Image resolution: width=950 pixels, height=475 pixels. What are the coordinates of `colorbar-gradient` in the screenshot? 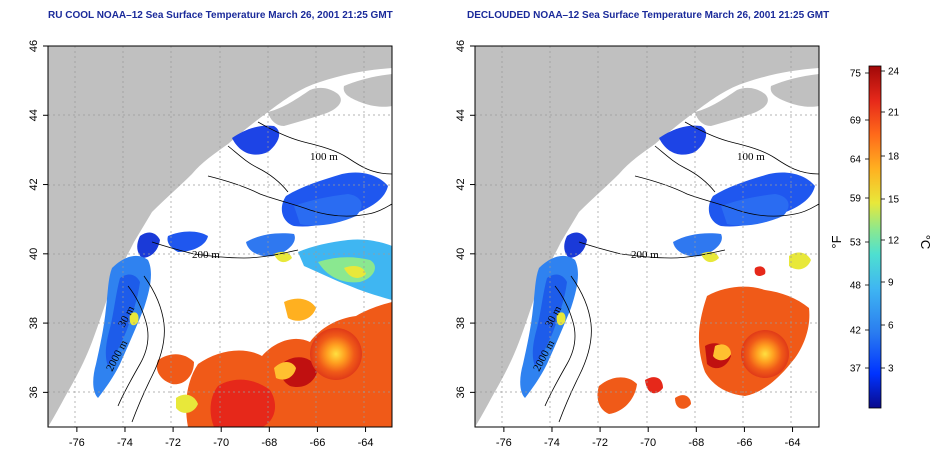 It's located at (875, 237).